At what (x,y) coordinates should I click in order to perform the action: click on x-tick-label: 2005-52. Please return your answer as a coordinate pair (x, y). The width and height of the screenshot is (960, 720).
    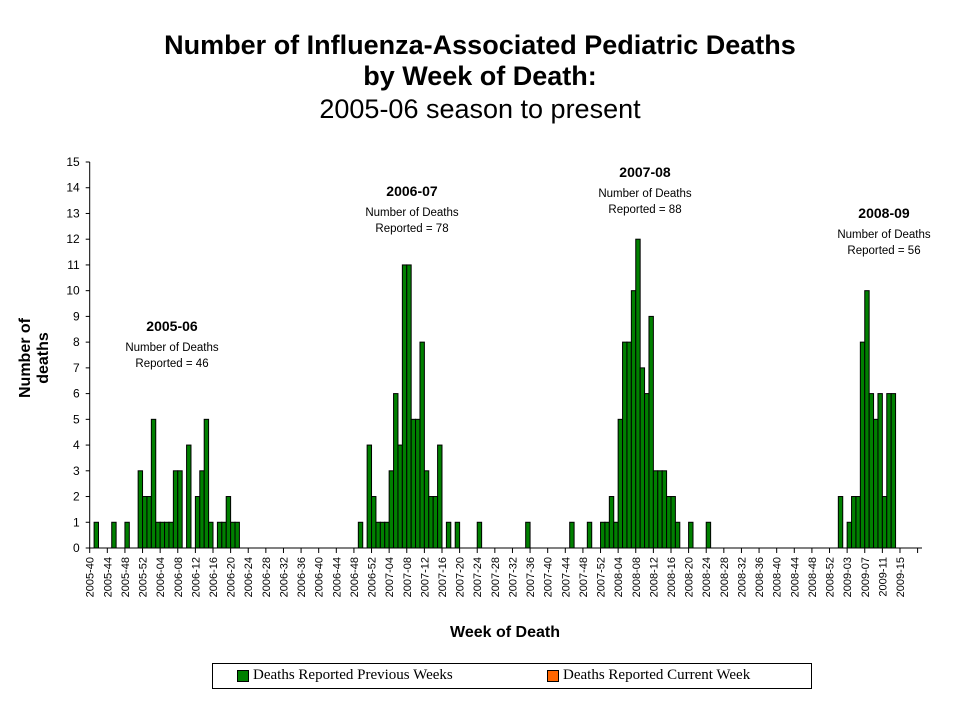
    Looking at the image, I should click on (144, 577).